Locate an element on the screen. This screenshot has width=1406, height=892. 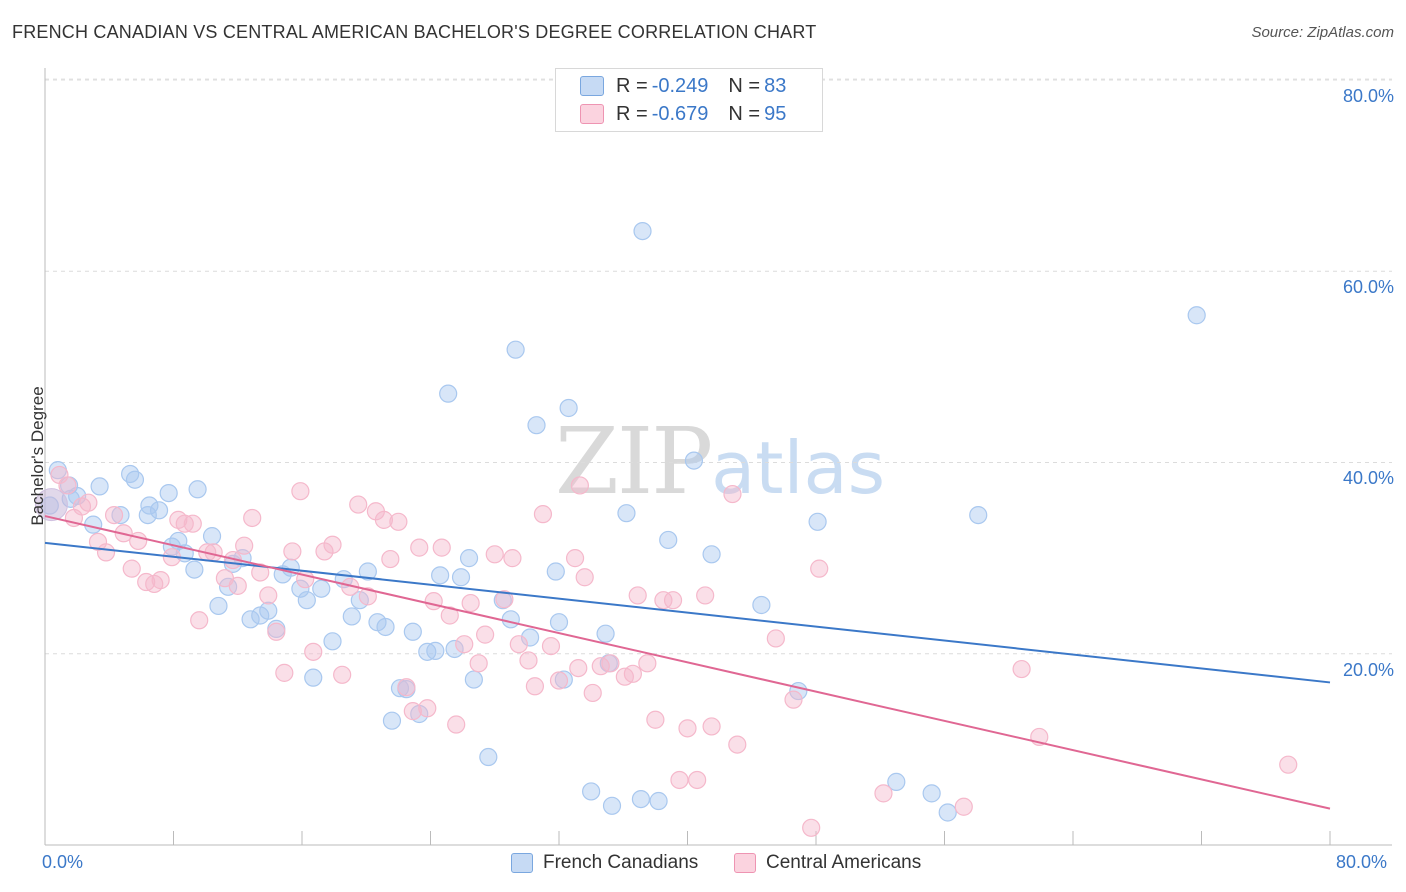
y-tick-label: 60.0% is located at coordinates (1368, 287).